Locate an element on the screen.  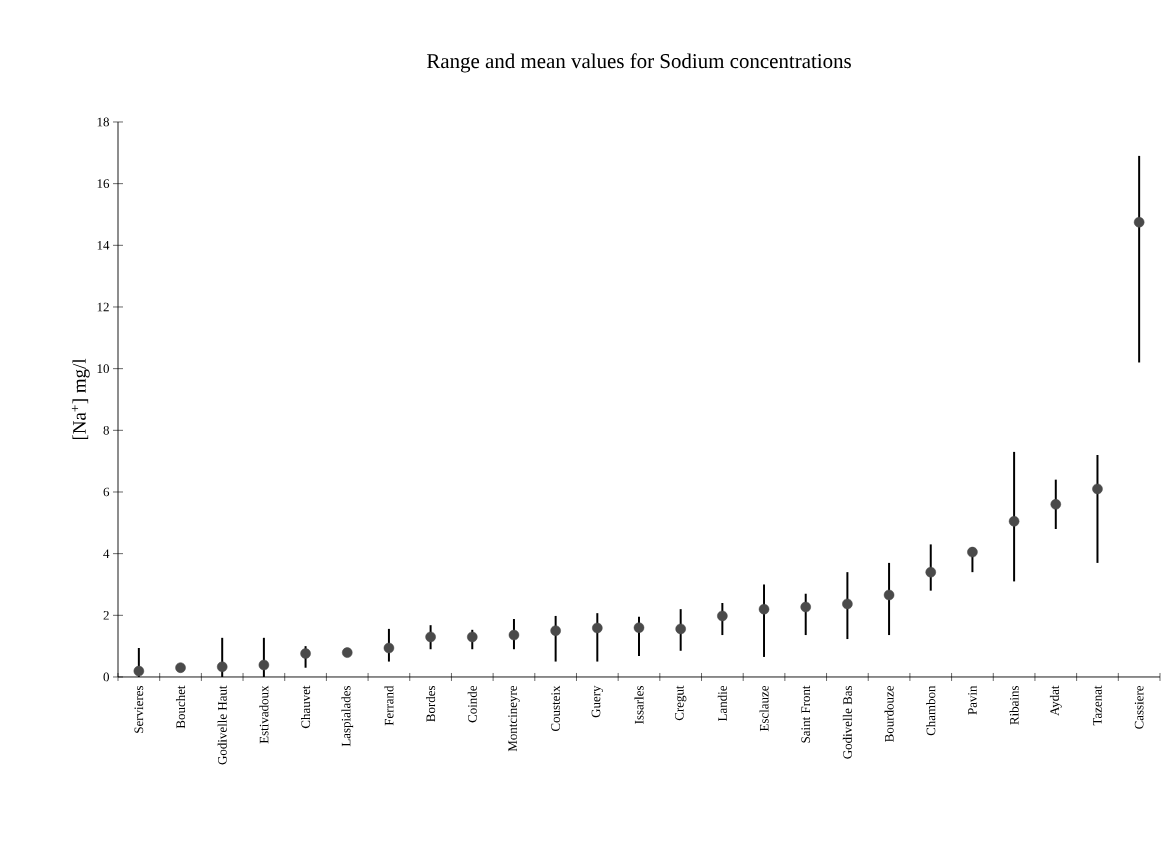
x-tick-label: Issarles is located at coordinates (639, 704).